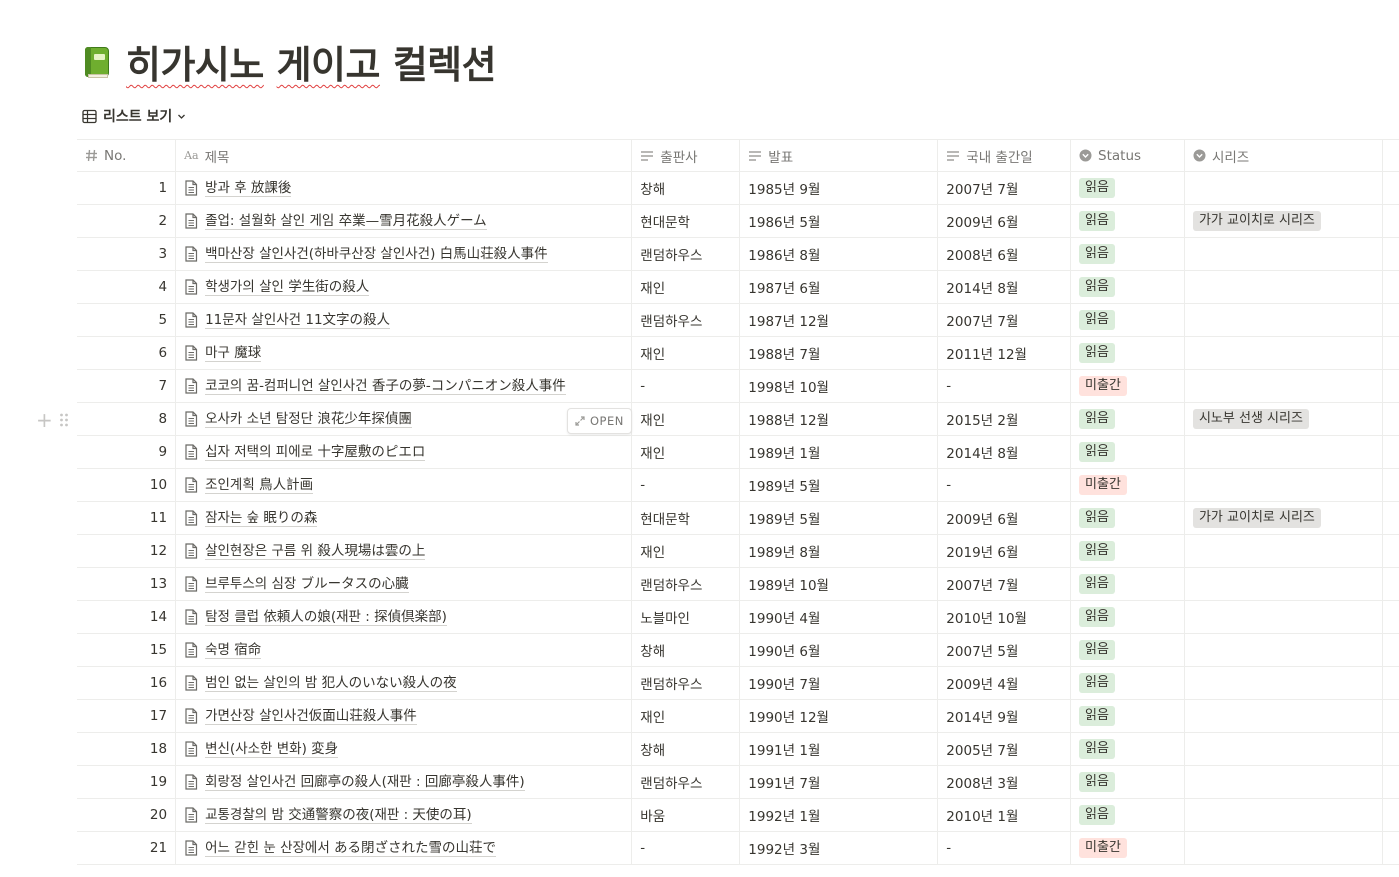 The width and height of the screenshot is (1399, 877). I want to click on released-cell: 1991년 1월, so click(839, 749).